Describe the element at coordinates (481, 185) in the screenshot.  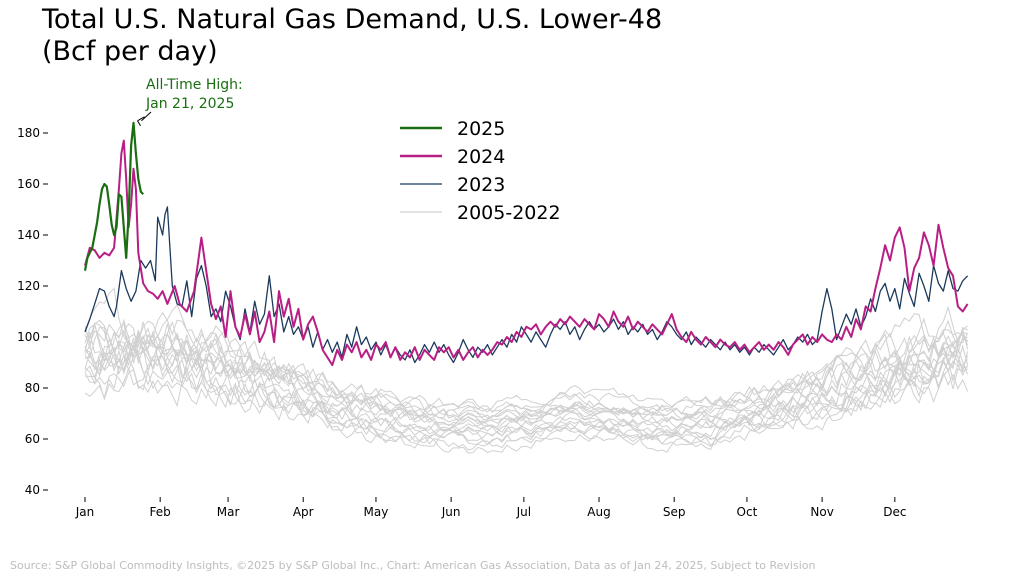
I see `legend-label: 2023` at that location.